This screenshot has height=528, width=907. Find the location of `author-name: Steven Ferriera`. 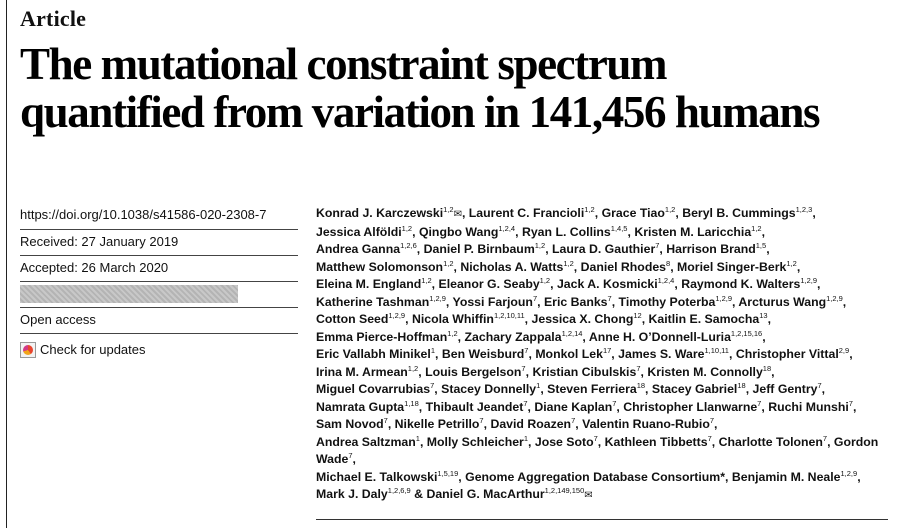

author-name: Steven Ferriera is located at coordinates (592, 389).